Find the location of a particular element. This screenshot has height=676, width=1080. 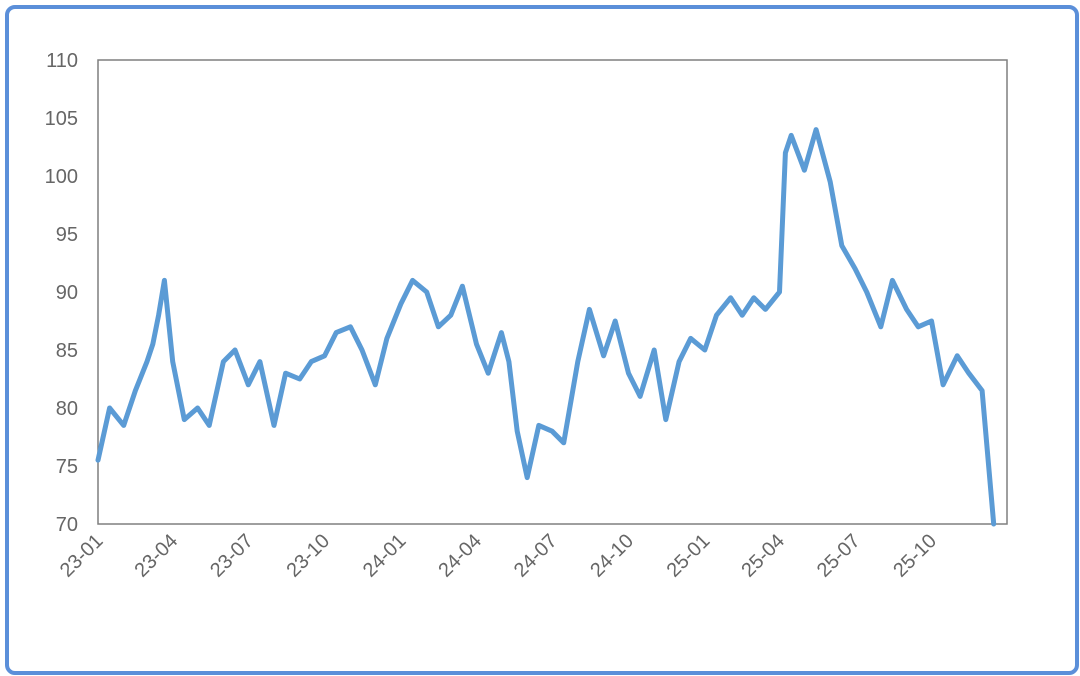

y-tick-label: 75 is located at coordinates (67, 467).